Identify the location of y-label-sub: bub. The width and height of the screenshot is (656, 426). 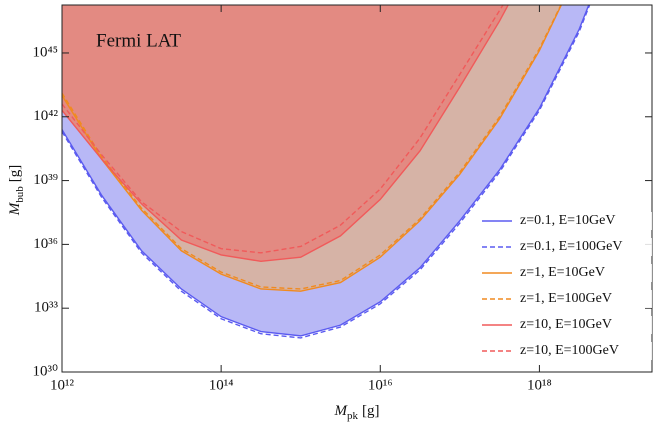
(20, 194).